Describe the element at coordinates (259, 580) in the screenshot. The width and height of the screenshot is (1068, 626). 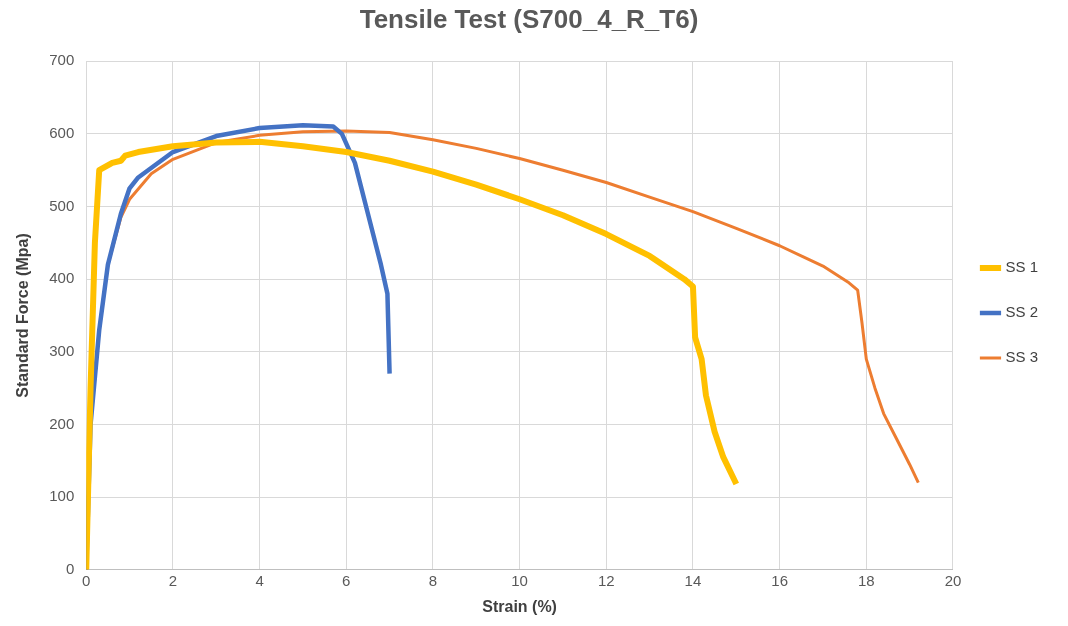
I see `x-tick-label: 4` at that location.